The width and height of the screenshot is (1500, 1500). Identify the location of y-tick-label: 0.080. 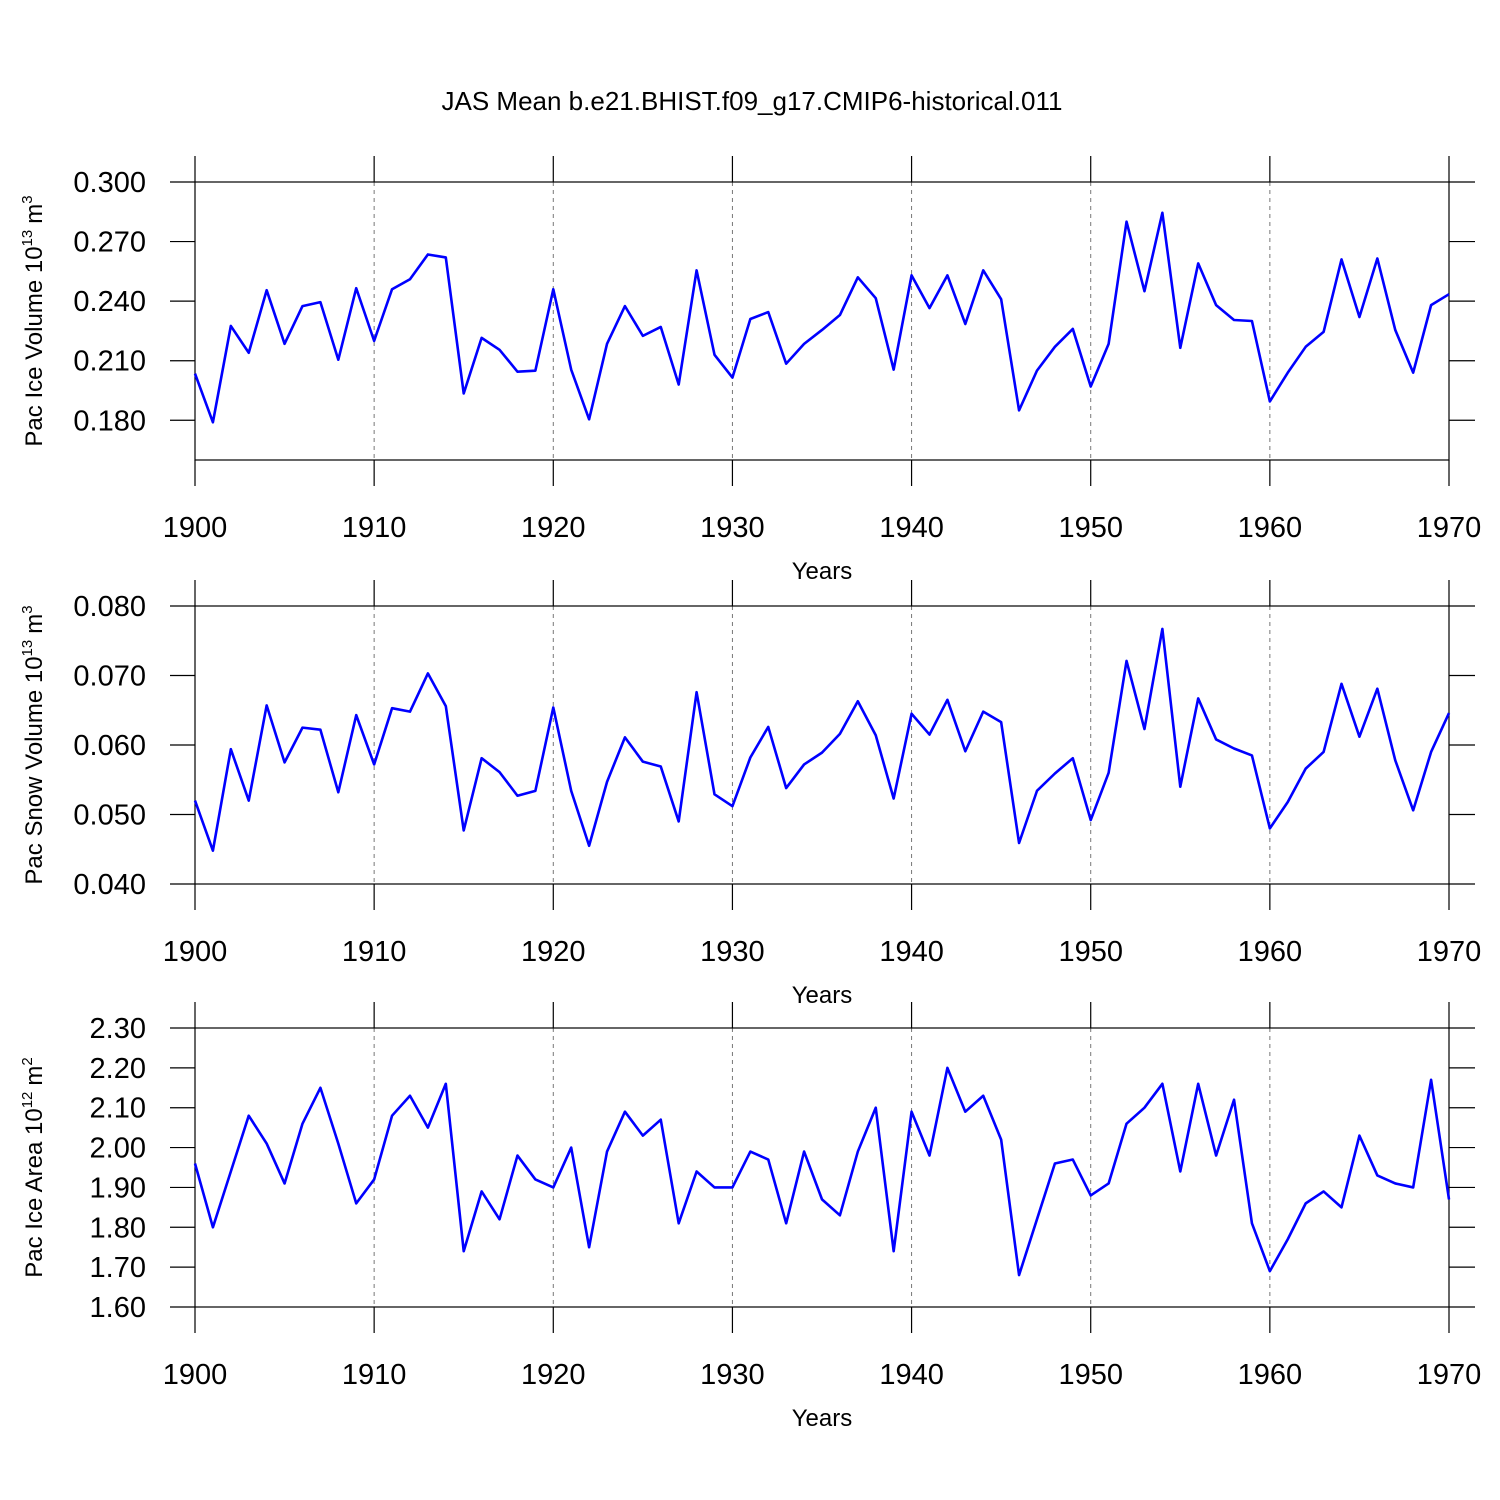
(109, 607).